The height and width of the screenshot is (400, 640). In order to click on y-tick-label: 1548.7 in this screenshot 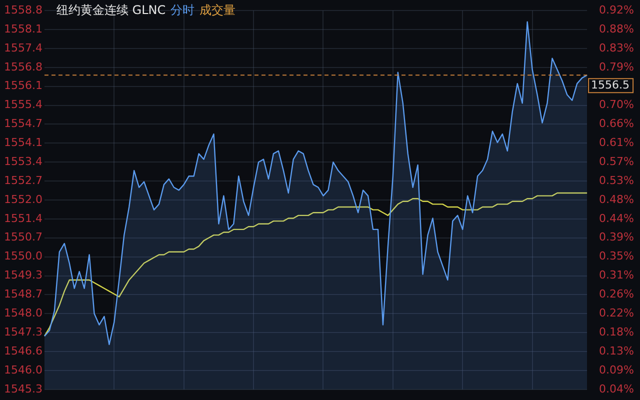, I will do `click(23, 294)`.